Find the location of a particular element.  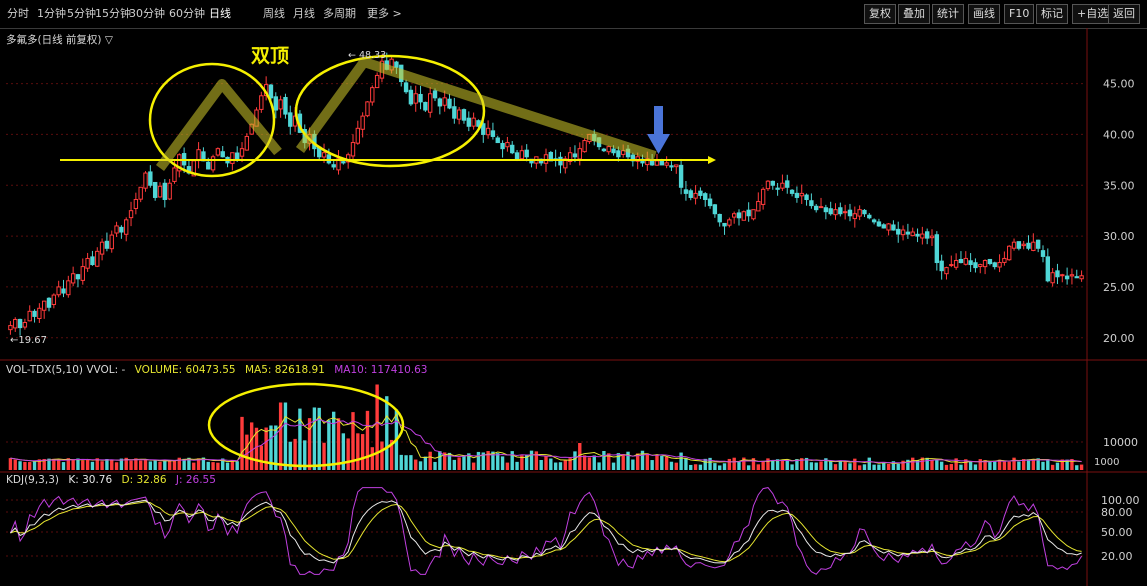

period-tab-7: 周线 is located at coordinates (274, 13).